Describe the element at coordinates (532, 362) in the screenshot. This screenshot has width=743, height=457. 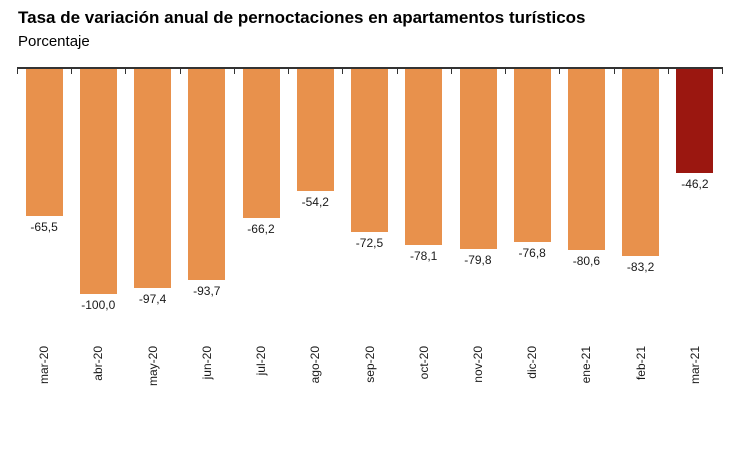
I see `x-axis-label: dic-20` at that location.